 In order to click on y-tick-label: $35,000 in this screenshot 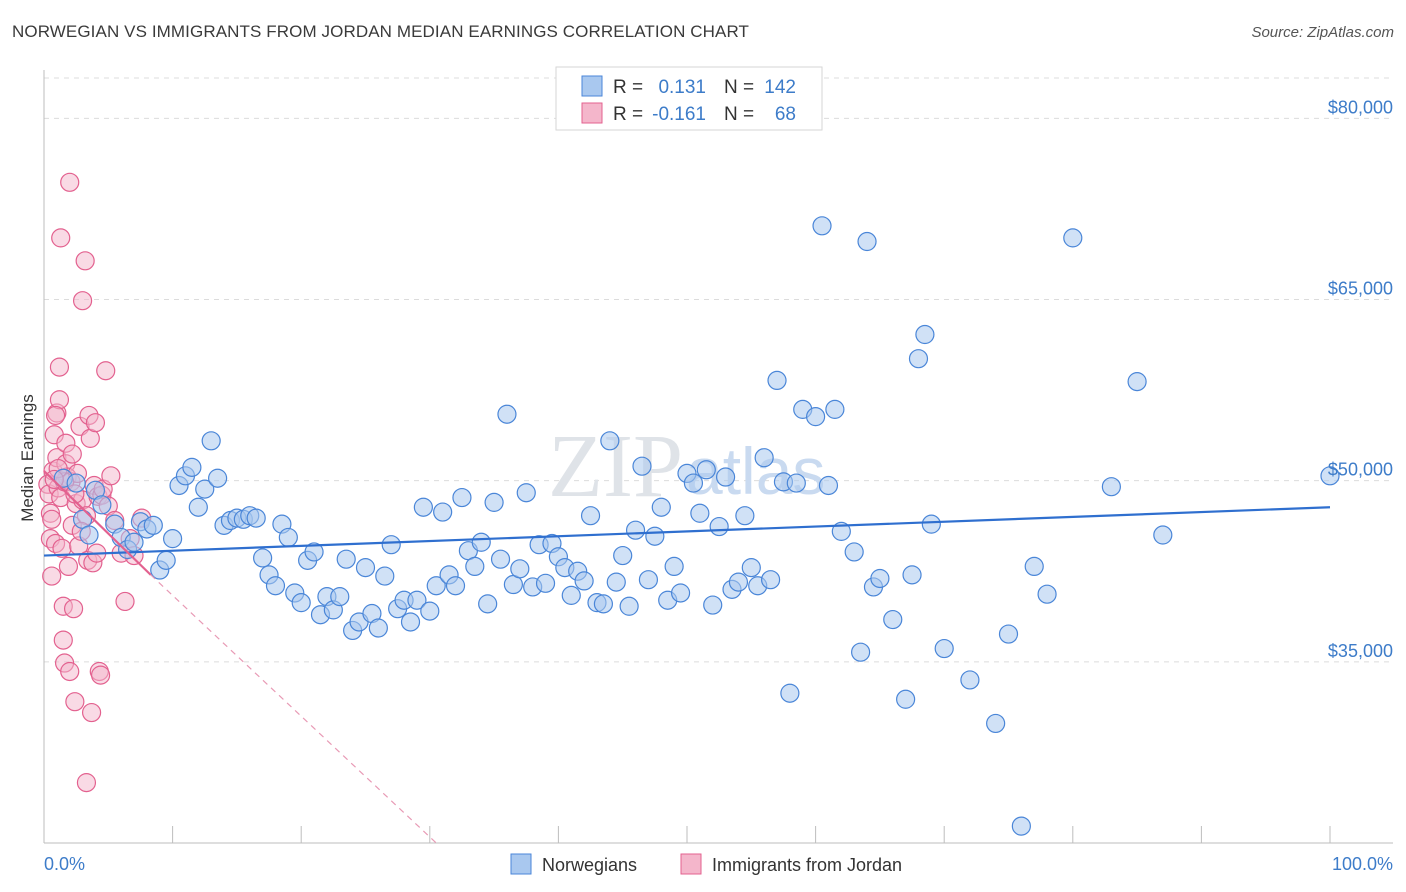, I will do `click(1360, 651)`.